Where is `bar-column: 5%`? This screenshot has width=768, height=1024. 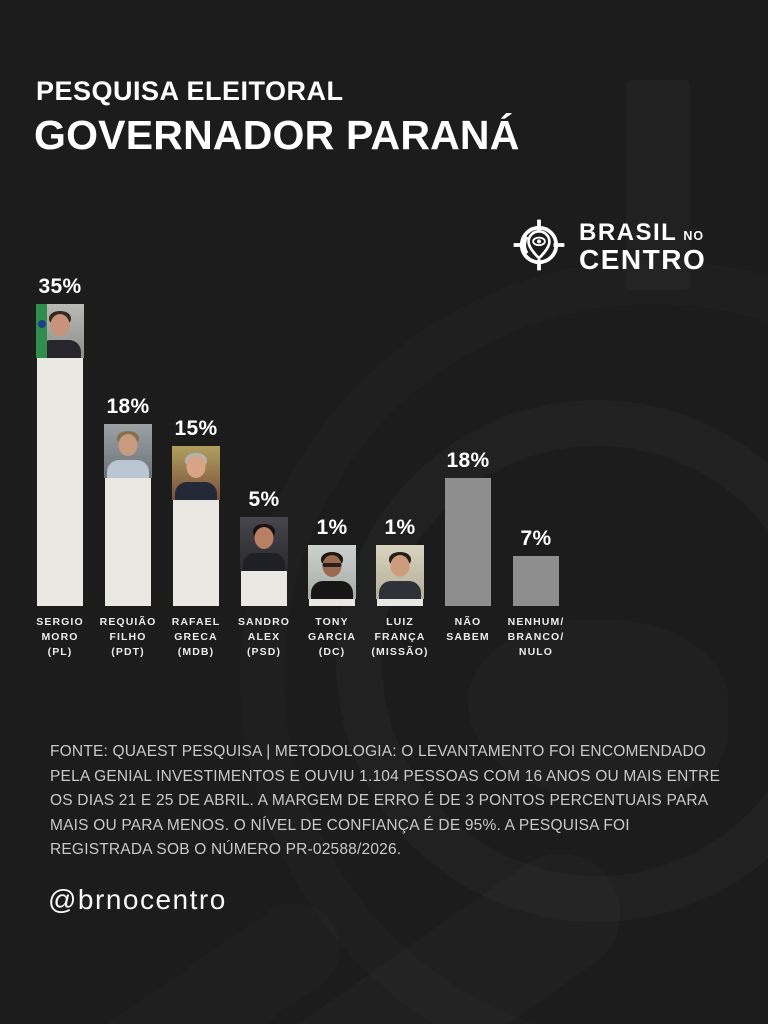 bar-column: 5% is located at coordinates (264, 546).